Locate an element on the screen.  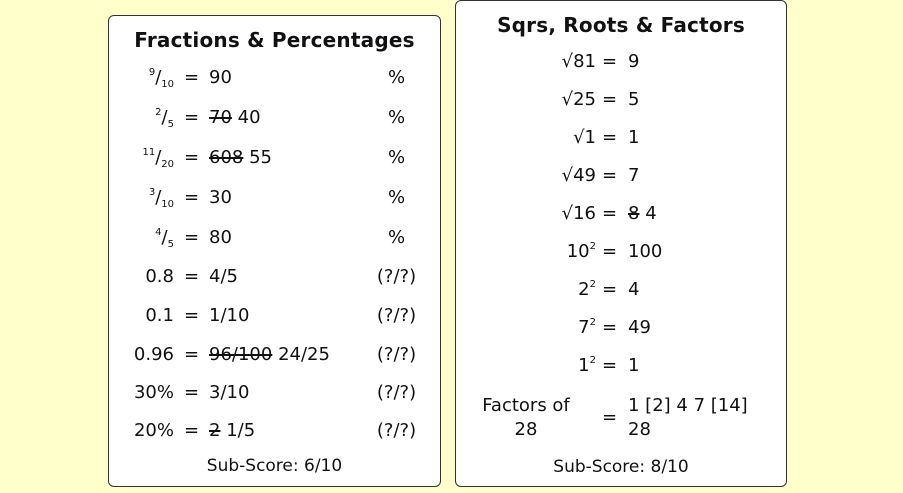
answer: 4/5 is located at coordinates (223, 276).